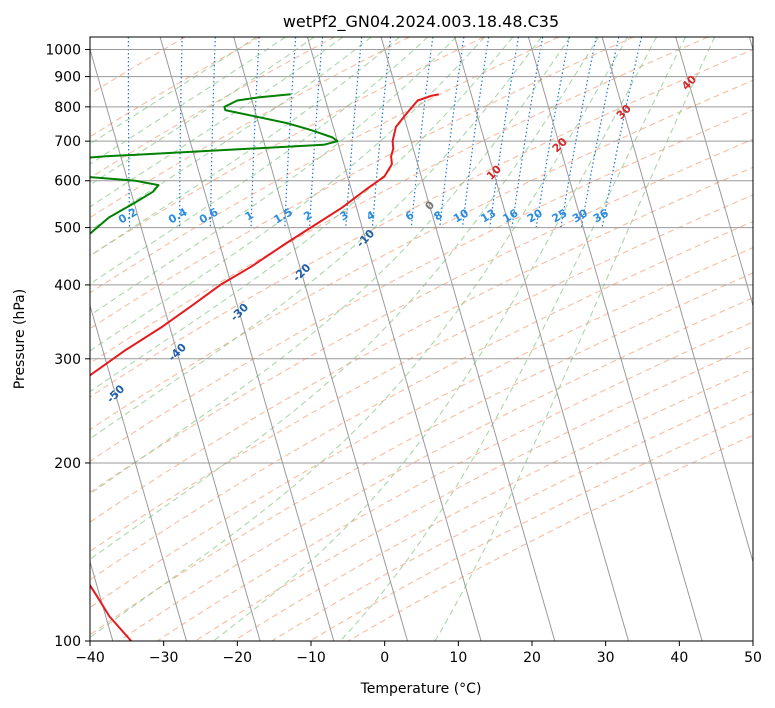  I want to click on y-tick-label: 900, so click(67, 78).